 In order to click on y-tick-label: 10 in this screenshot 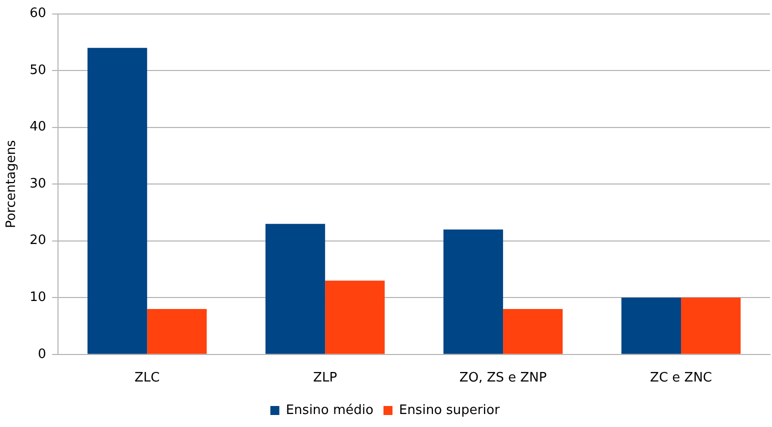, I will do `click(38, 298)`.